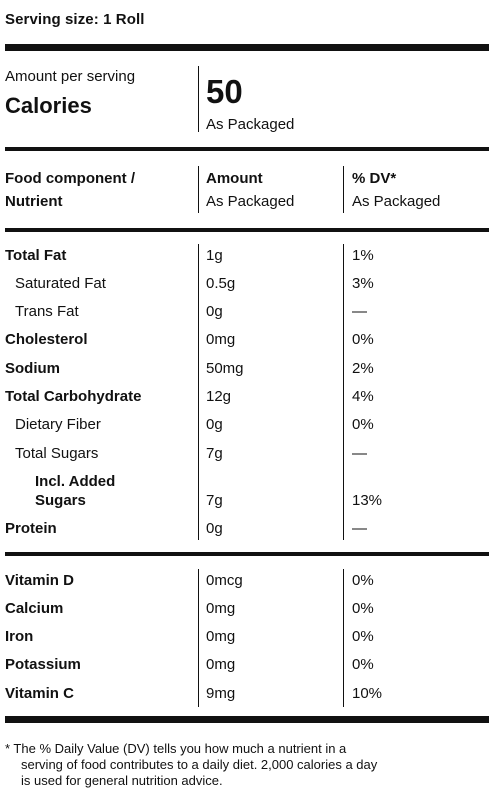 This screenshot has width=494, height=800. I want to click on nutrient-name-line2: Sugars, so click(60, 500).